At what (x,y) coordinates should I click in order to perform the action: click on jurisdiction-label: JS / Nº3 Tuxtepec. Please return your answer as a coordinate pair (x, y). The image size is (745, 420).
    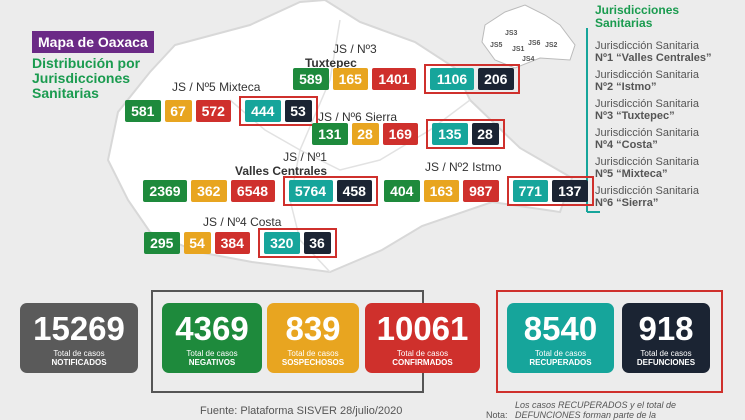
    Looking at the image, I should click on (341, 56).